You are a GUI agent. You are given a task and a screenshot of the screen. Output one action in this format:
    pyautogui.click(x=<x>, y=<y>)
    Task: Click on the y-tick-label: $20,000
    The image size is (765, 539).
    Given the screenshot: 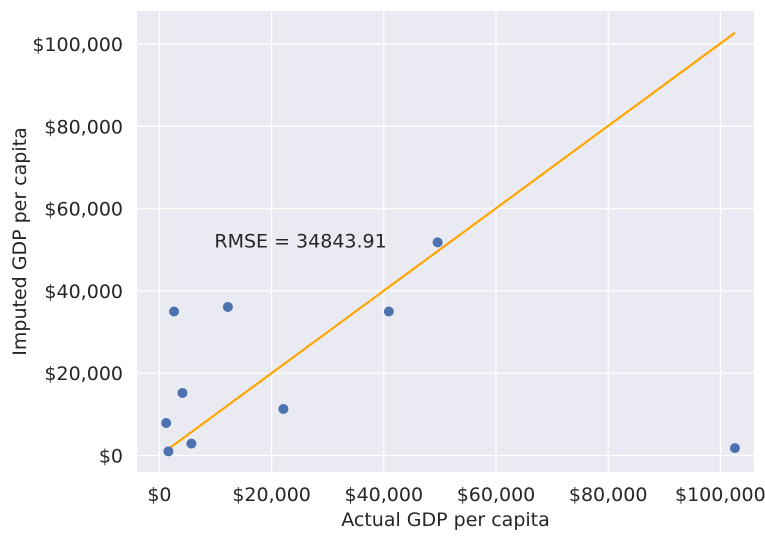 What is the action you would take?
    pyautogui.click(x=83, y=374)
    